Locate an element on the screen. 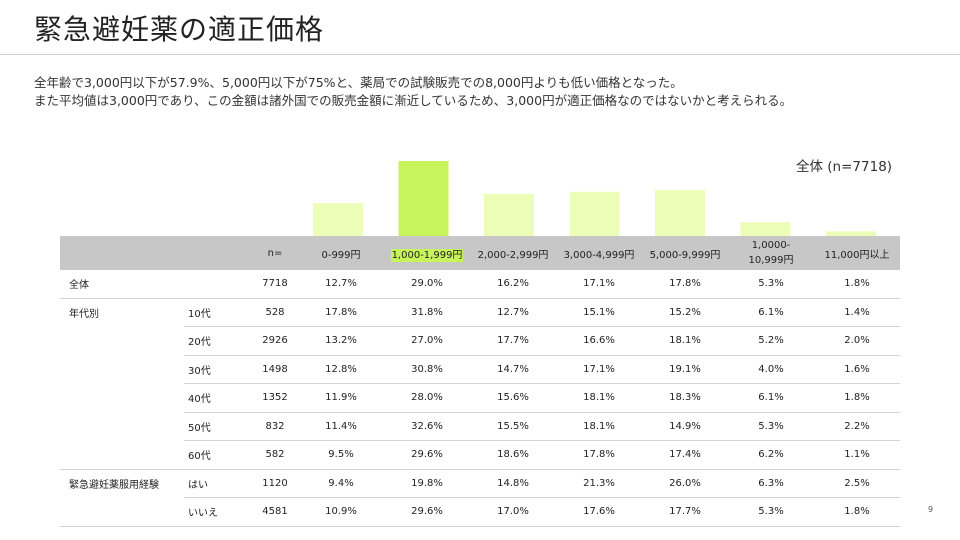  row-percent-value: 32.6% is located at coordinates (427, 426).